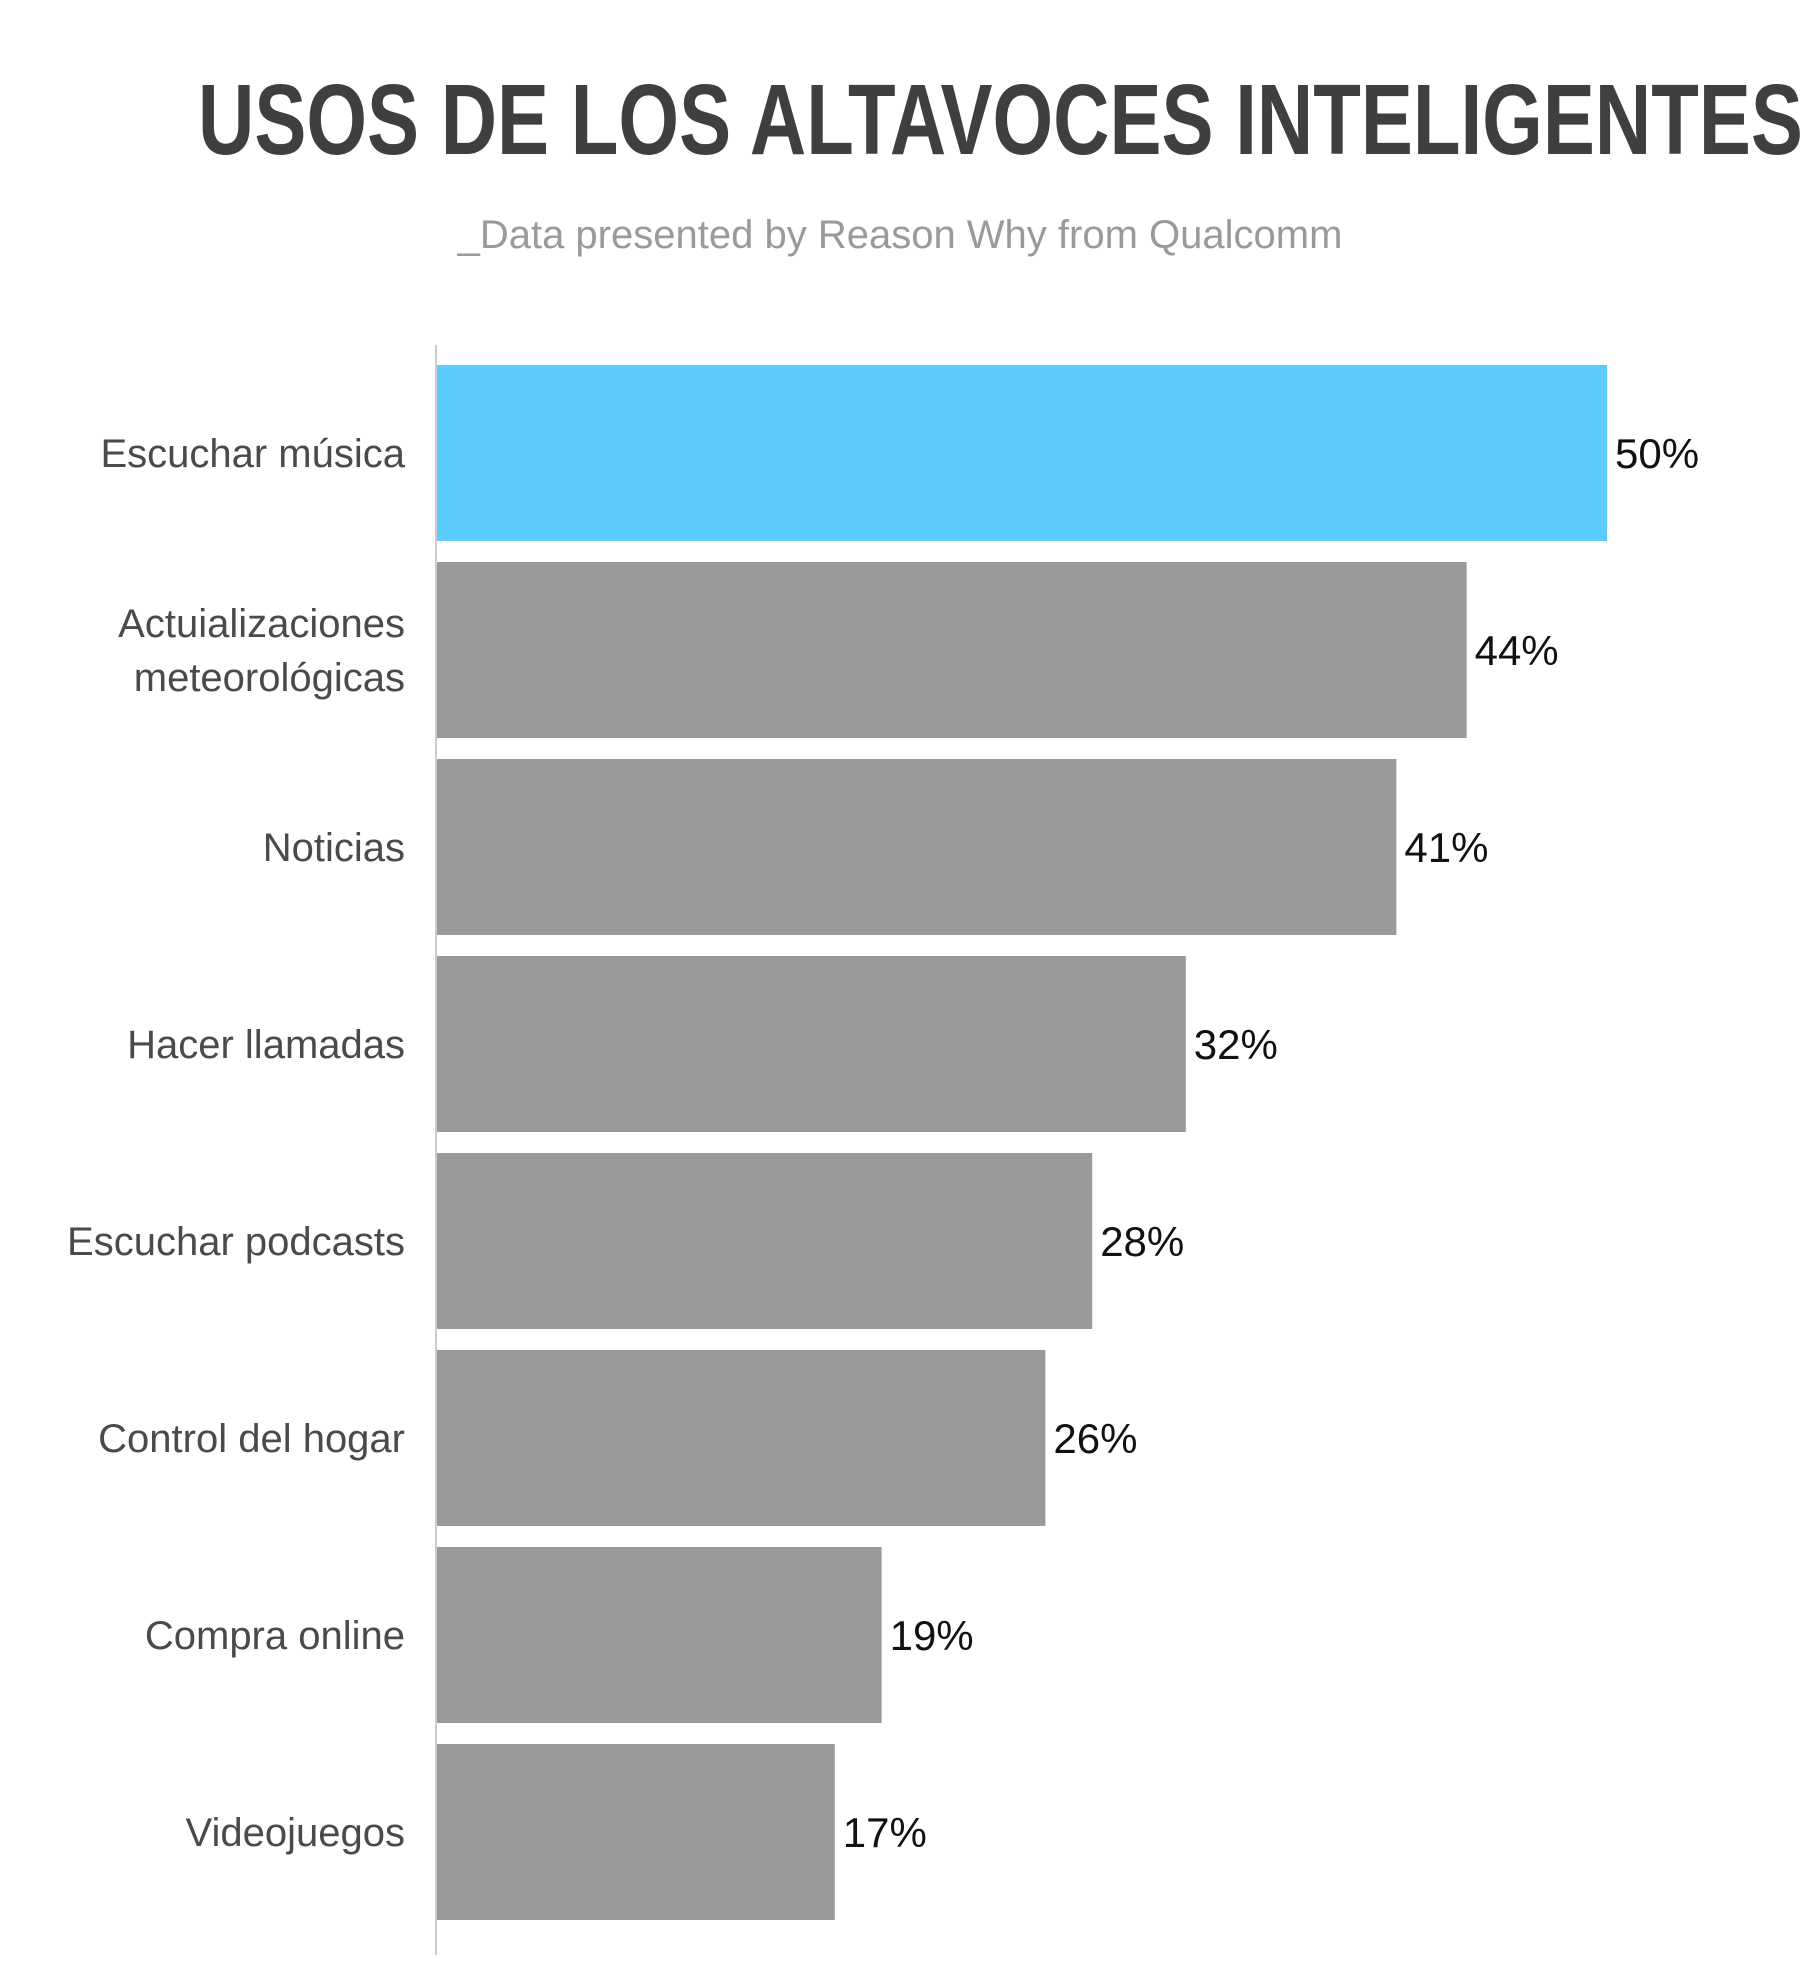  Describe the element at coordinates (999, 120) in the screenshot. I see `chart-title: USOS DE LOS ALTAVOCES INTELIGENTES` at that location.